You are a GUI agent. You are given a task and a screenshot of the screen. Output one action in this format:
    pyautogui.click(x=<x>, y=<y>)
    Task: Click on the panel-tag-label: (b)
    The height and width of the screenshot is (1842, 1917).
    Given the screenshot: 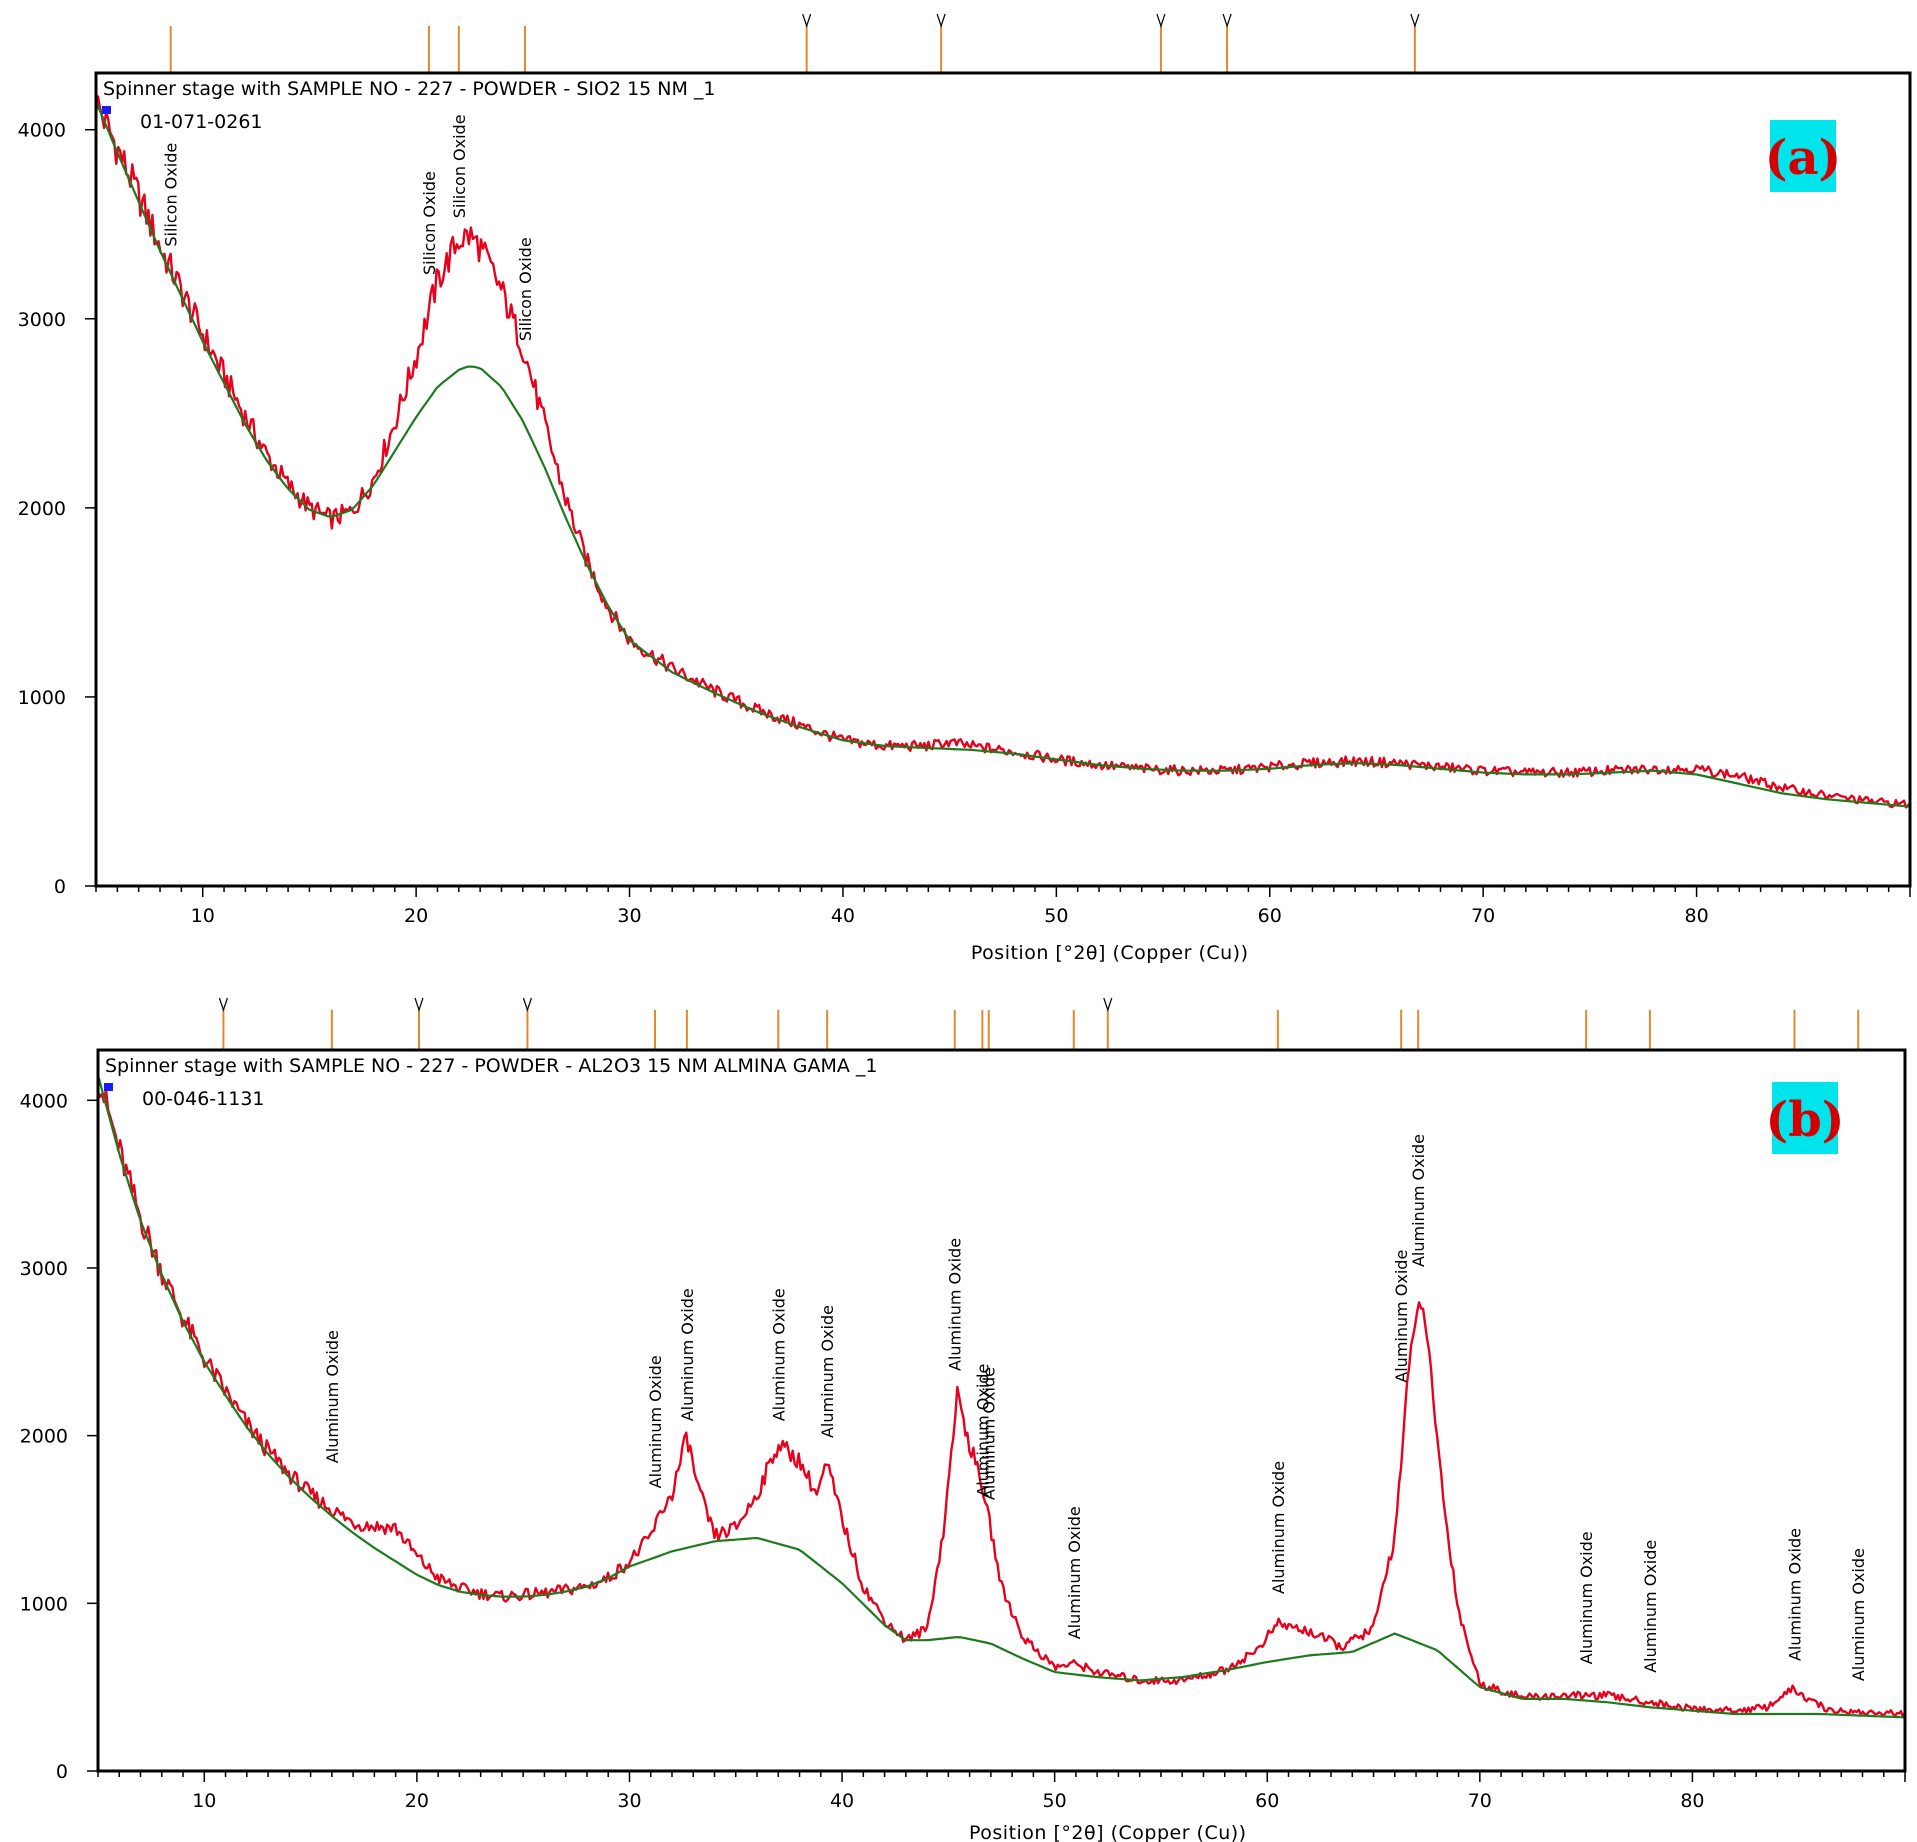 What is the action you would take?
    pyautogui.click(x=1805, y=1120)
    